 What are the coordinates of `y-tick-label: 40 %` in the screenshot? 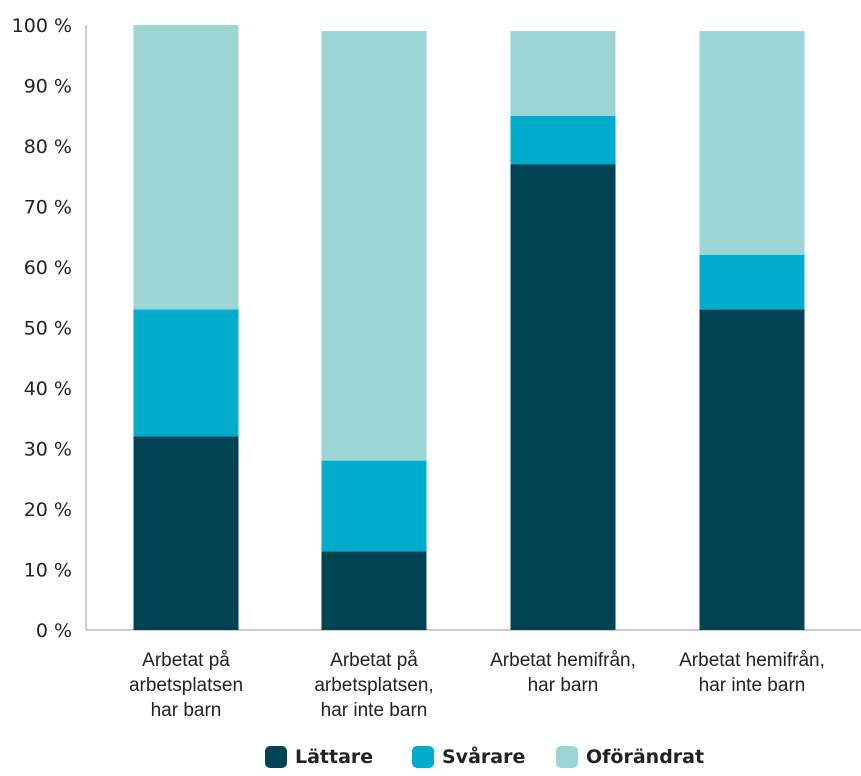 It's located at (48, 389).